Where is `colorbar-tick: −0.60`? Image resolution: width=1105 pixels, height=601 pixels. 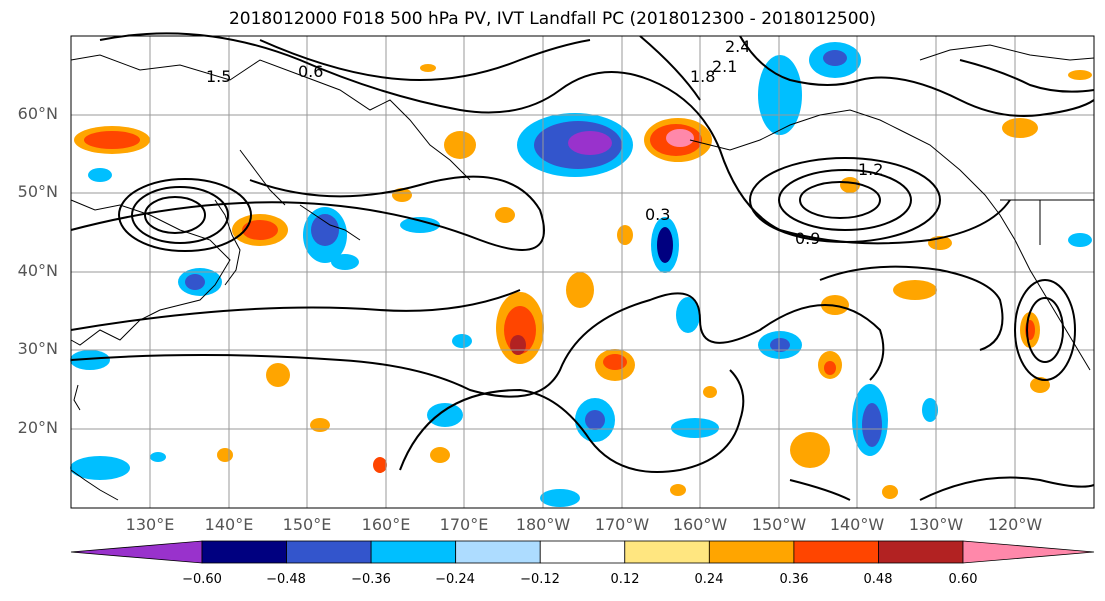
colorbar-tick: −0.60 is located at coordinates (202, 579).